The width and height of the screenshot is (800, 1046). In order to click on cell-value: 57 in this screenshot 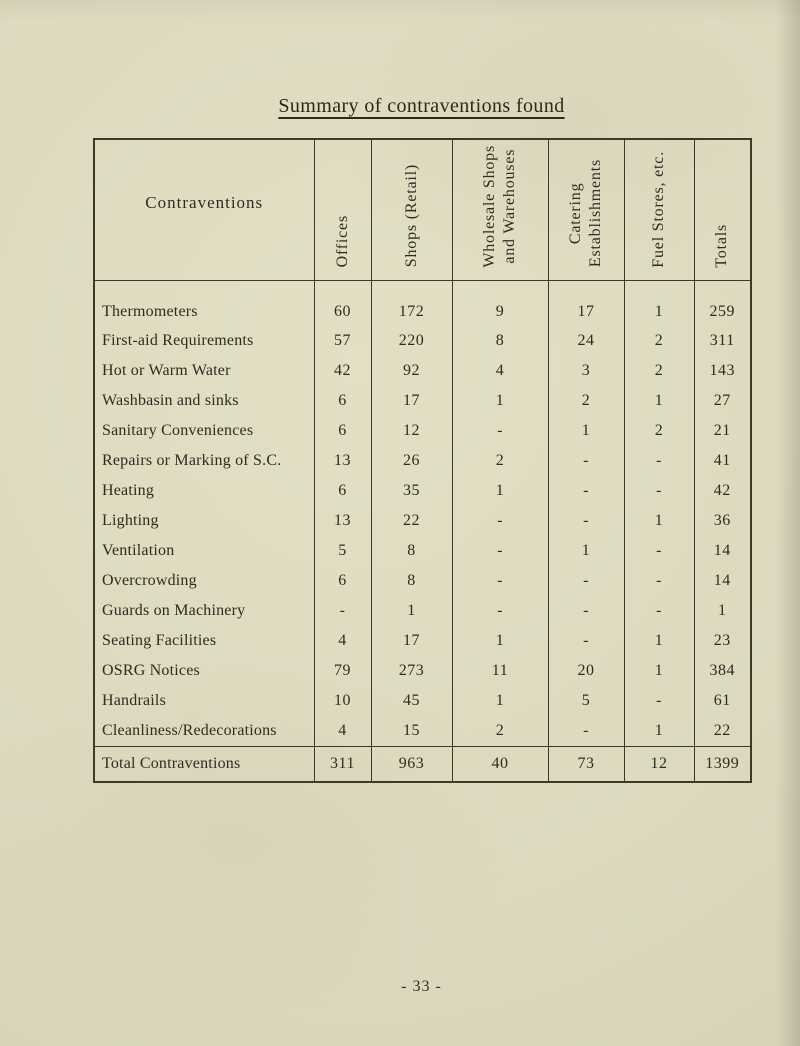, I will do `click(342, 341)`.